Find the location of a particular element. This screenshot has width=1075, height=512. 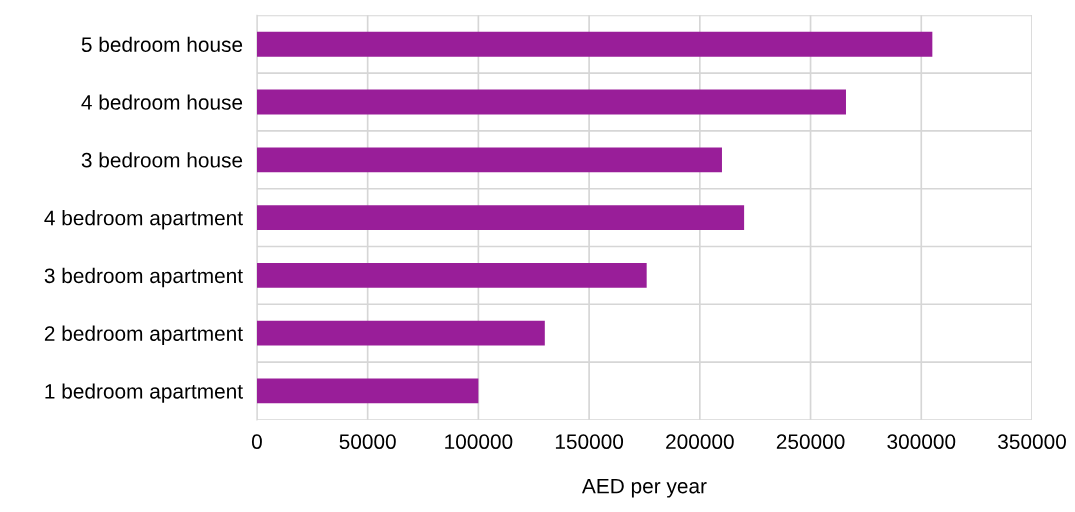

y-tick-label: 4 bedroom apartment is located at coordinates (143, 220).